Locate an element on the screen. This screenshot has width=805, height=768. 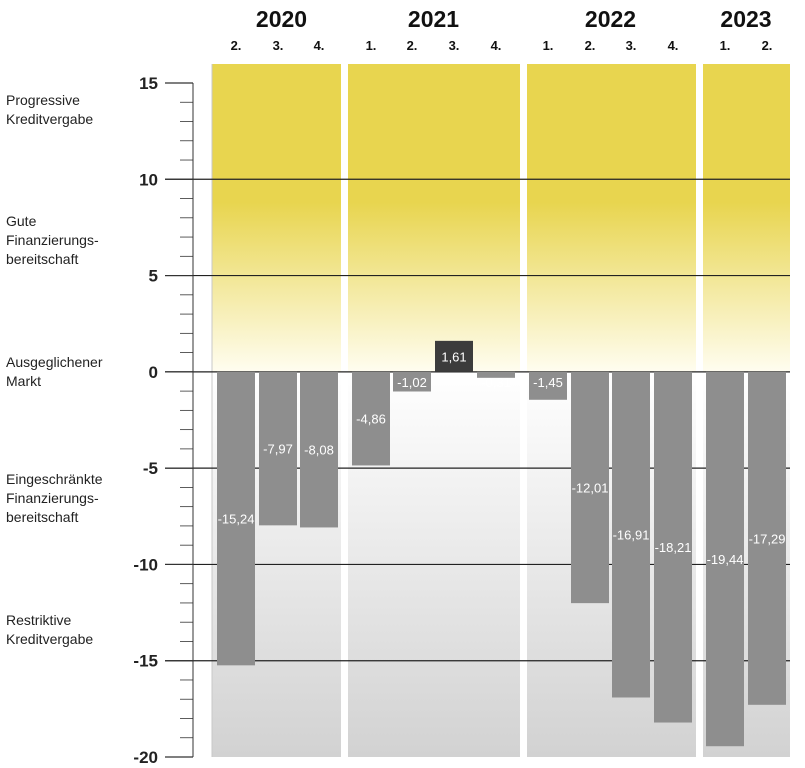
y-tick-label: 5 is located at coordinates (153, 276).